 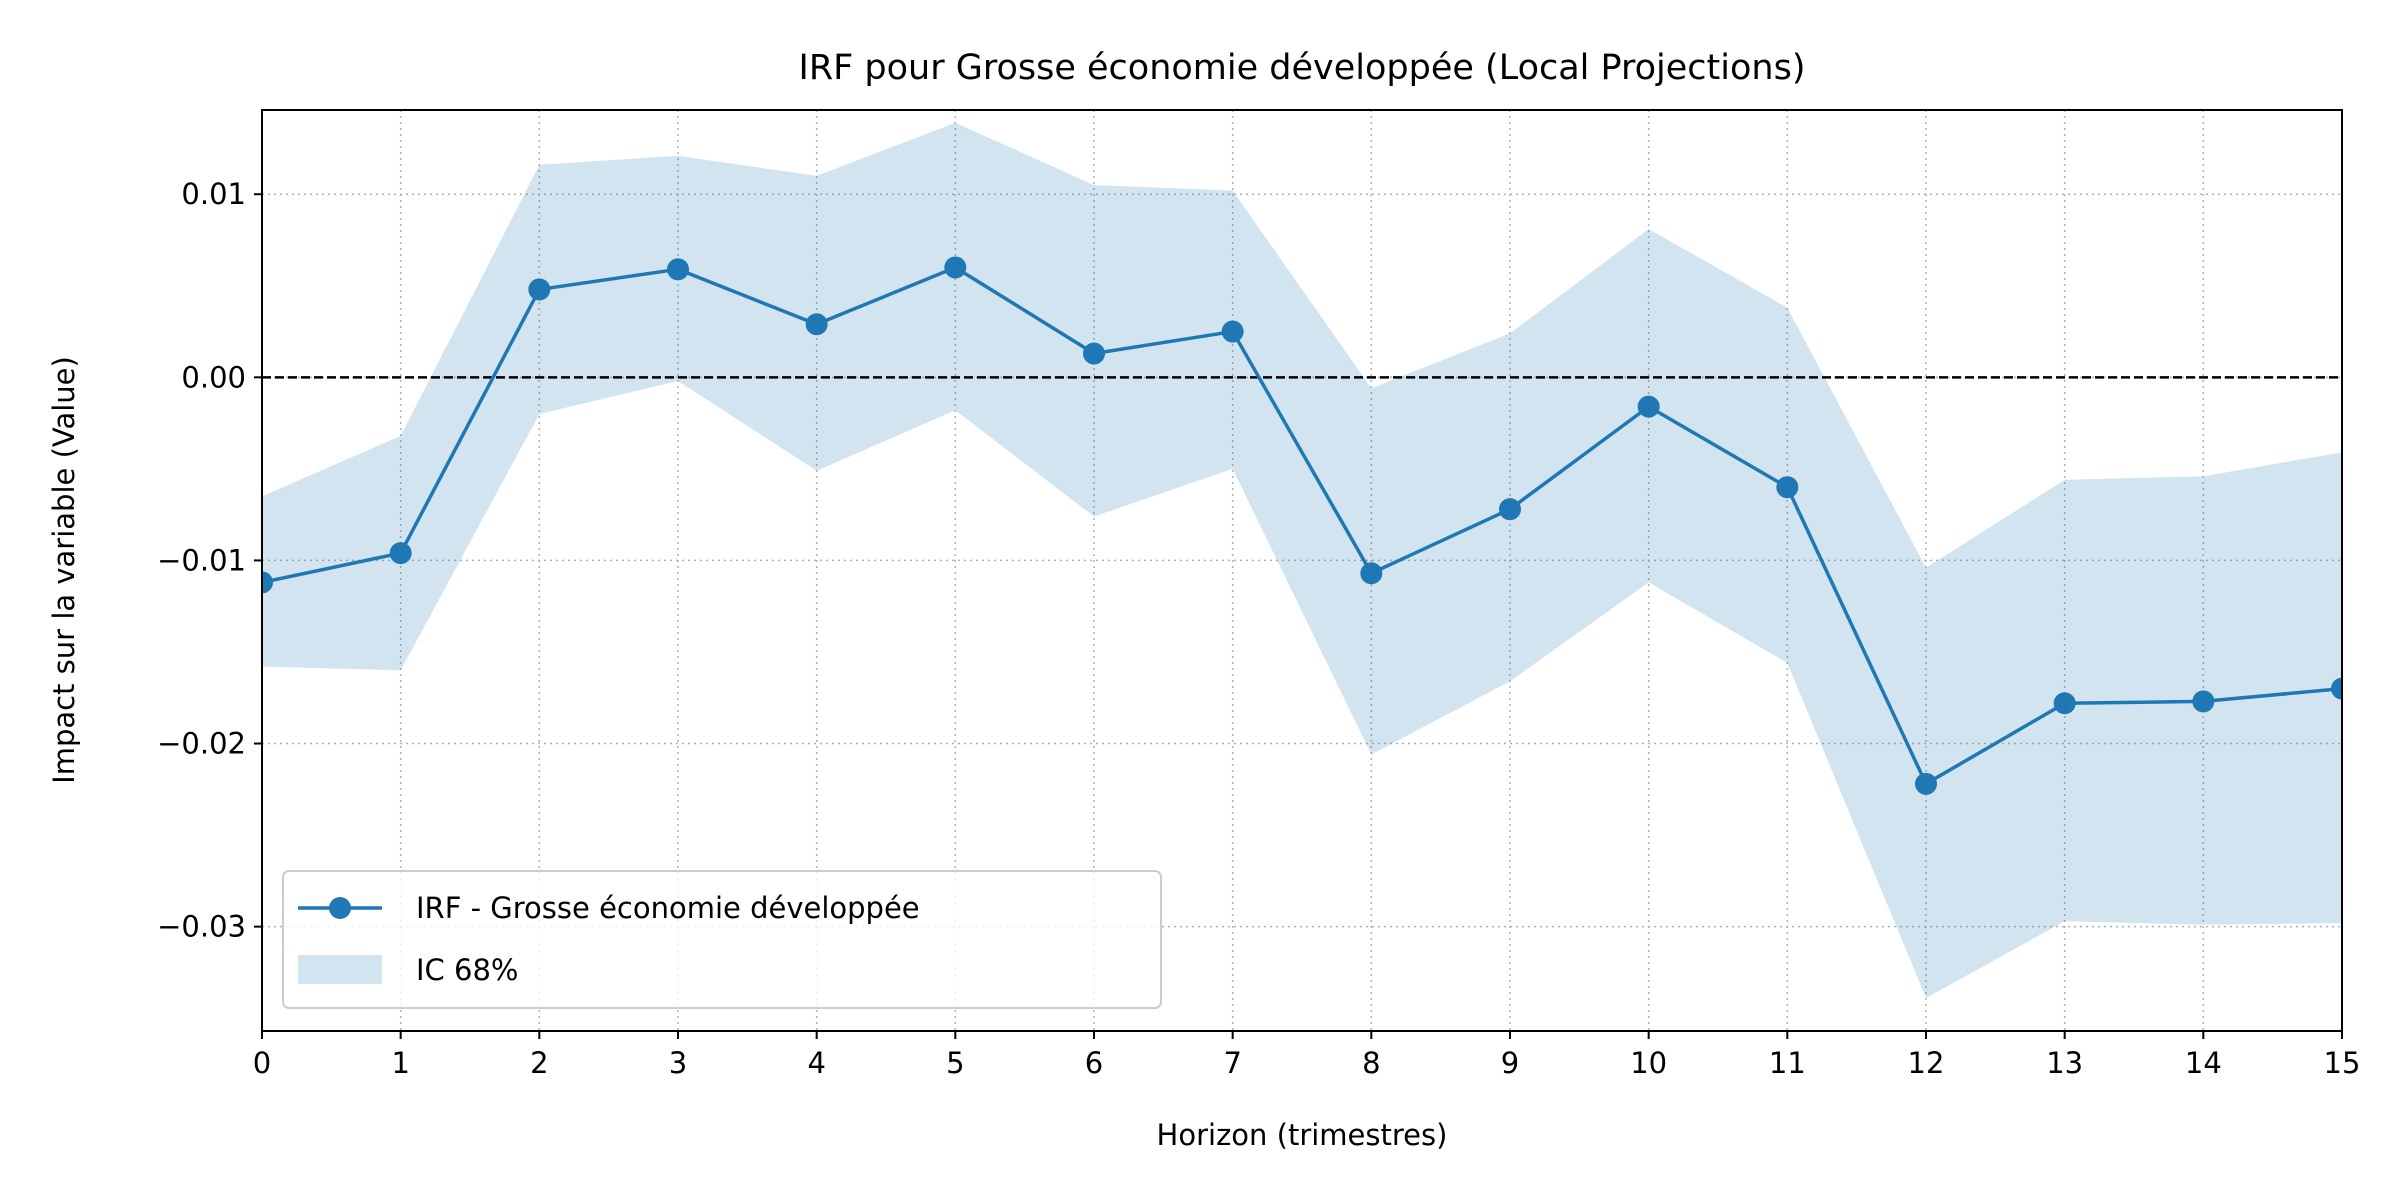 I want to click on x-tick-label: 5, so click(x=955, y=1063).